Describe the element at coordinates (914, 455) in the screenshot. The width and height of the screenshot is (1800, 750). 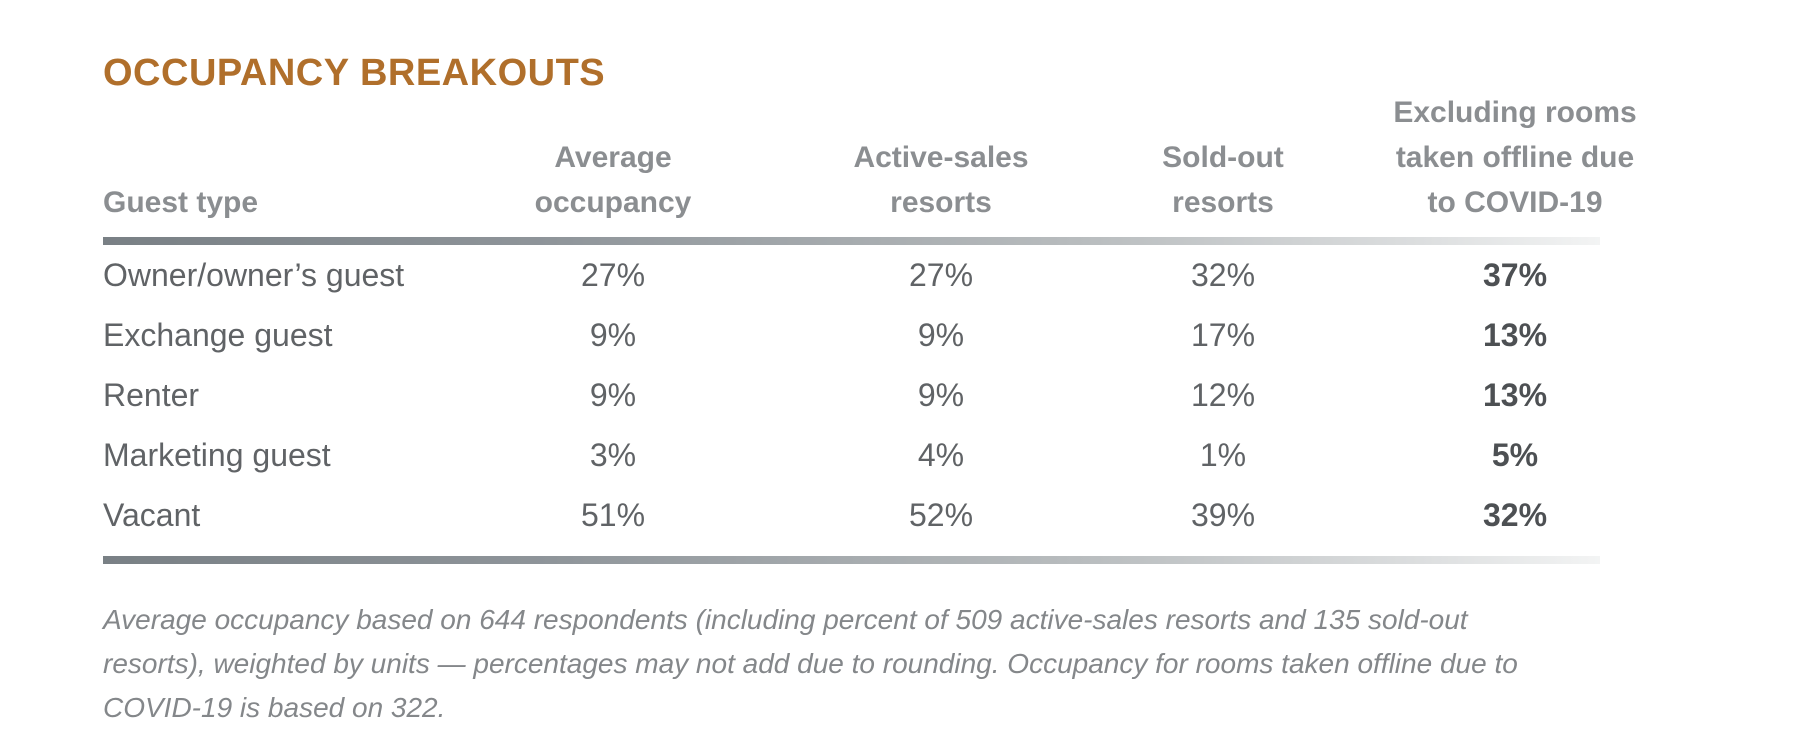
I see `table-row: Marketing guest 3% 4% 1% 5%` at that location.